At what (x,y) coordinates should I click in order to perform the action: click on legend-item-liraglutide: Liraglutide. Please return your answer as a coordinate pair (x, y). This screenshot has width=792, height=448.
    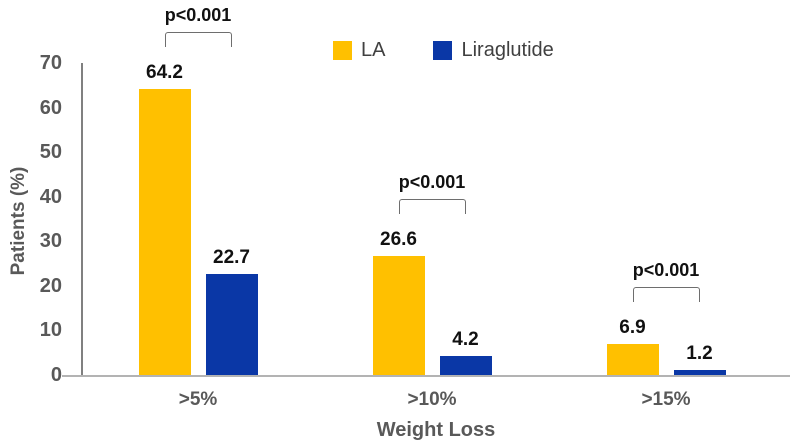
    Looking at the image, I should click on (493, 50).